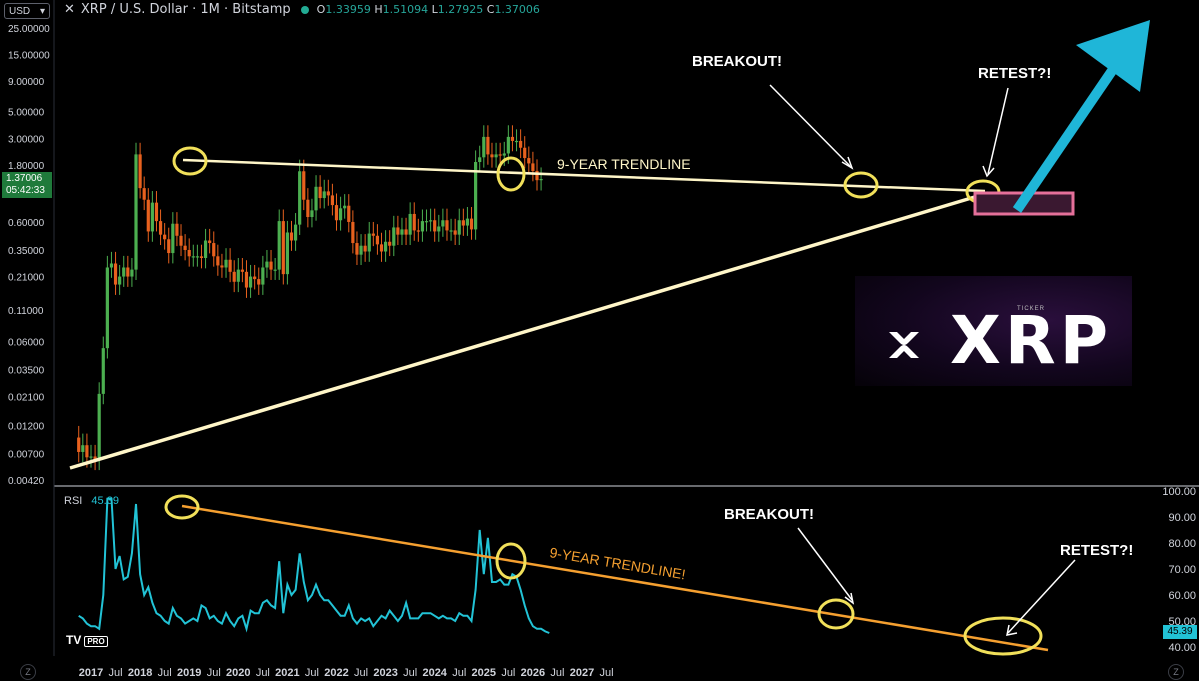 The height and width of the screenshot is (681, 1199). I want to click on rsi-retest-pointer-head, so click(1012, 630).